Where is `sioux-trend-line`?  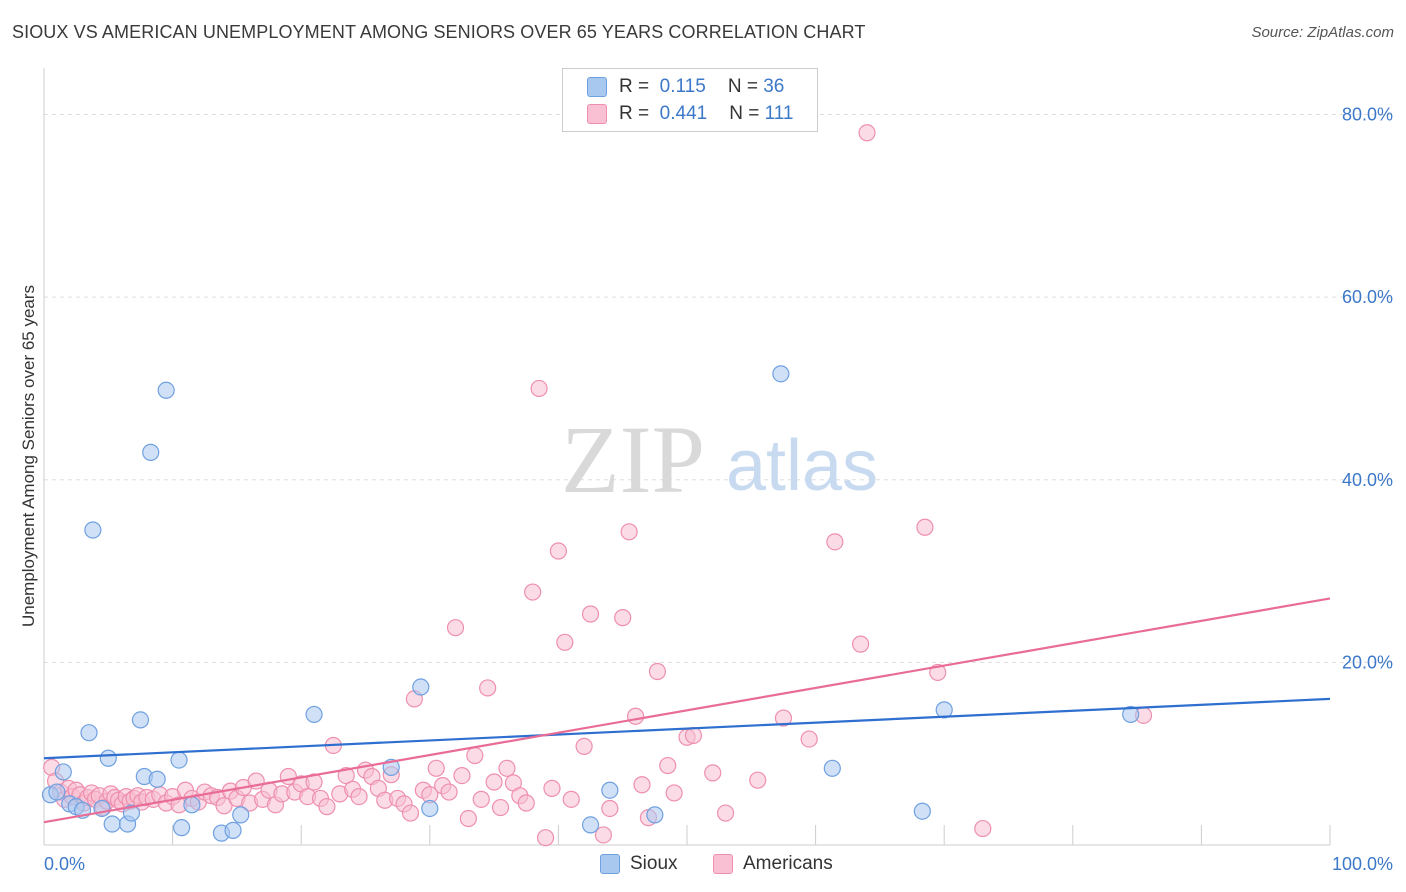
sioux-trend-line is located at coordinates (687, 728).